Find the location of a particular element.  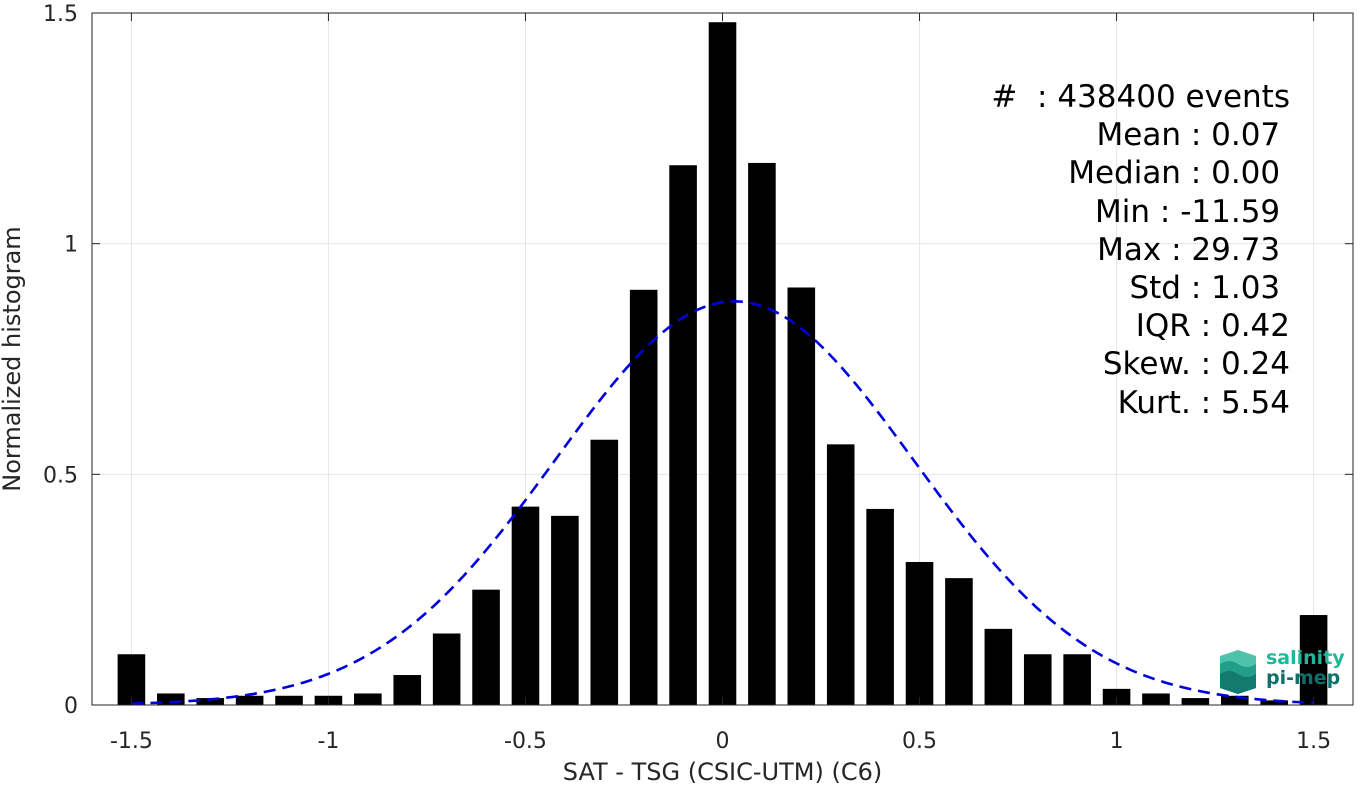

stat-events: # : 438400 events is located at coordinates (1140, 97).